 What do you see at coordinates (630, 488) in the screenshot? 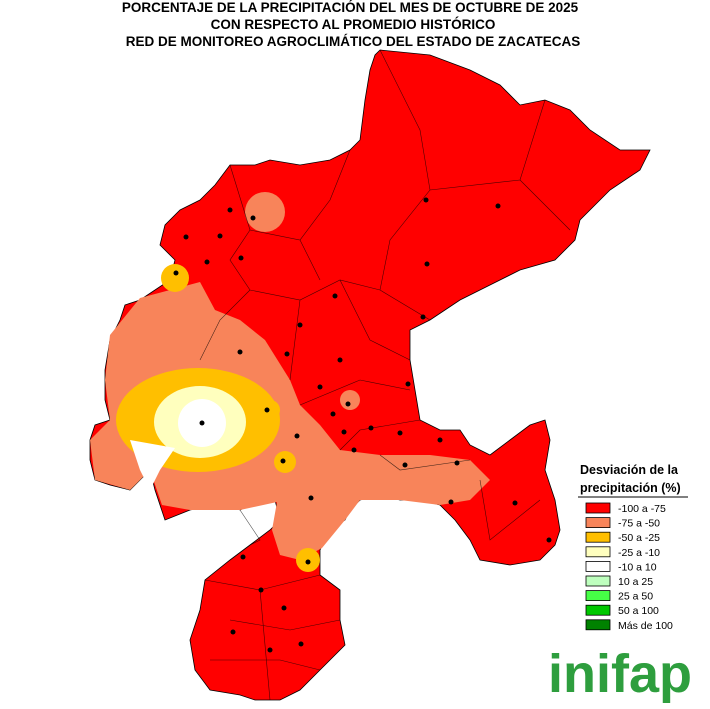
I see `legend-title: precipitación (%)` at bounding box center [630, 488].